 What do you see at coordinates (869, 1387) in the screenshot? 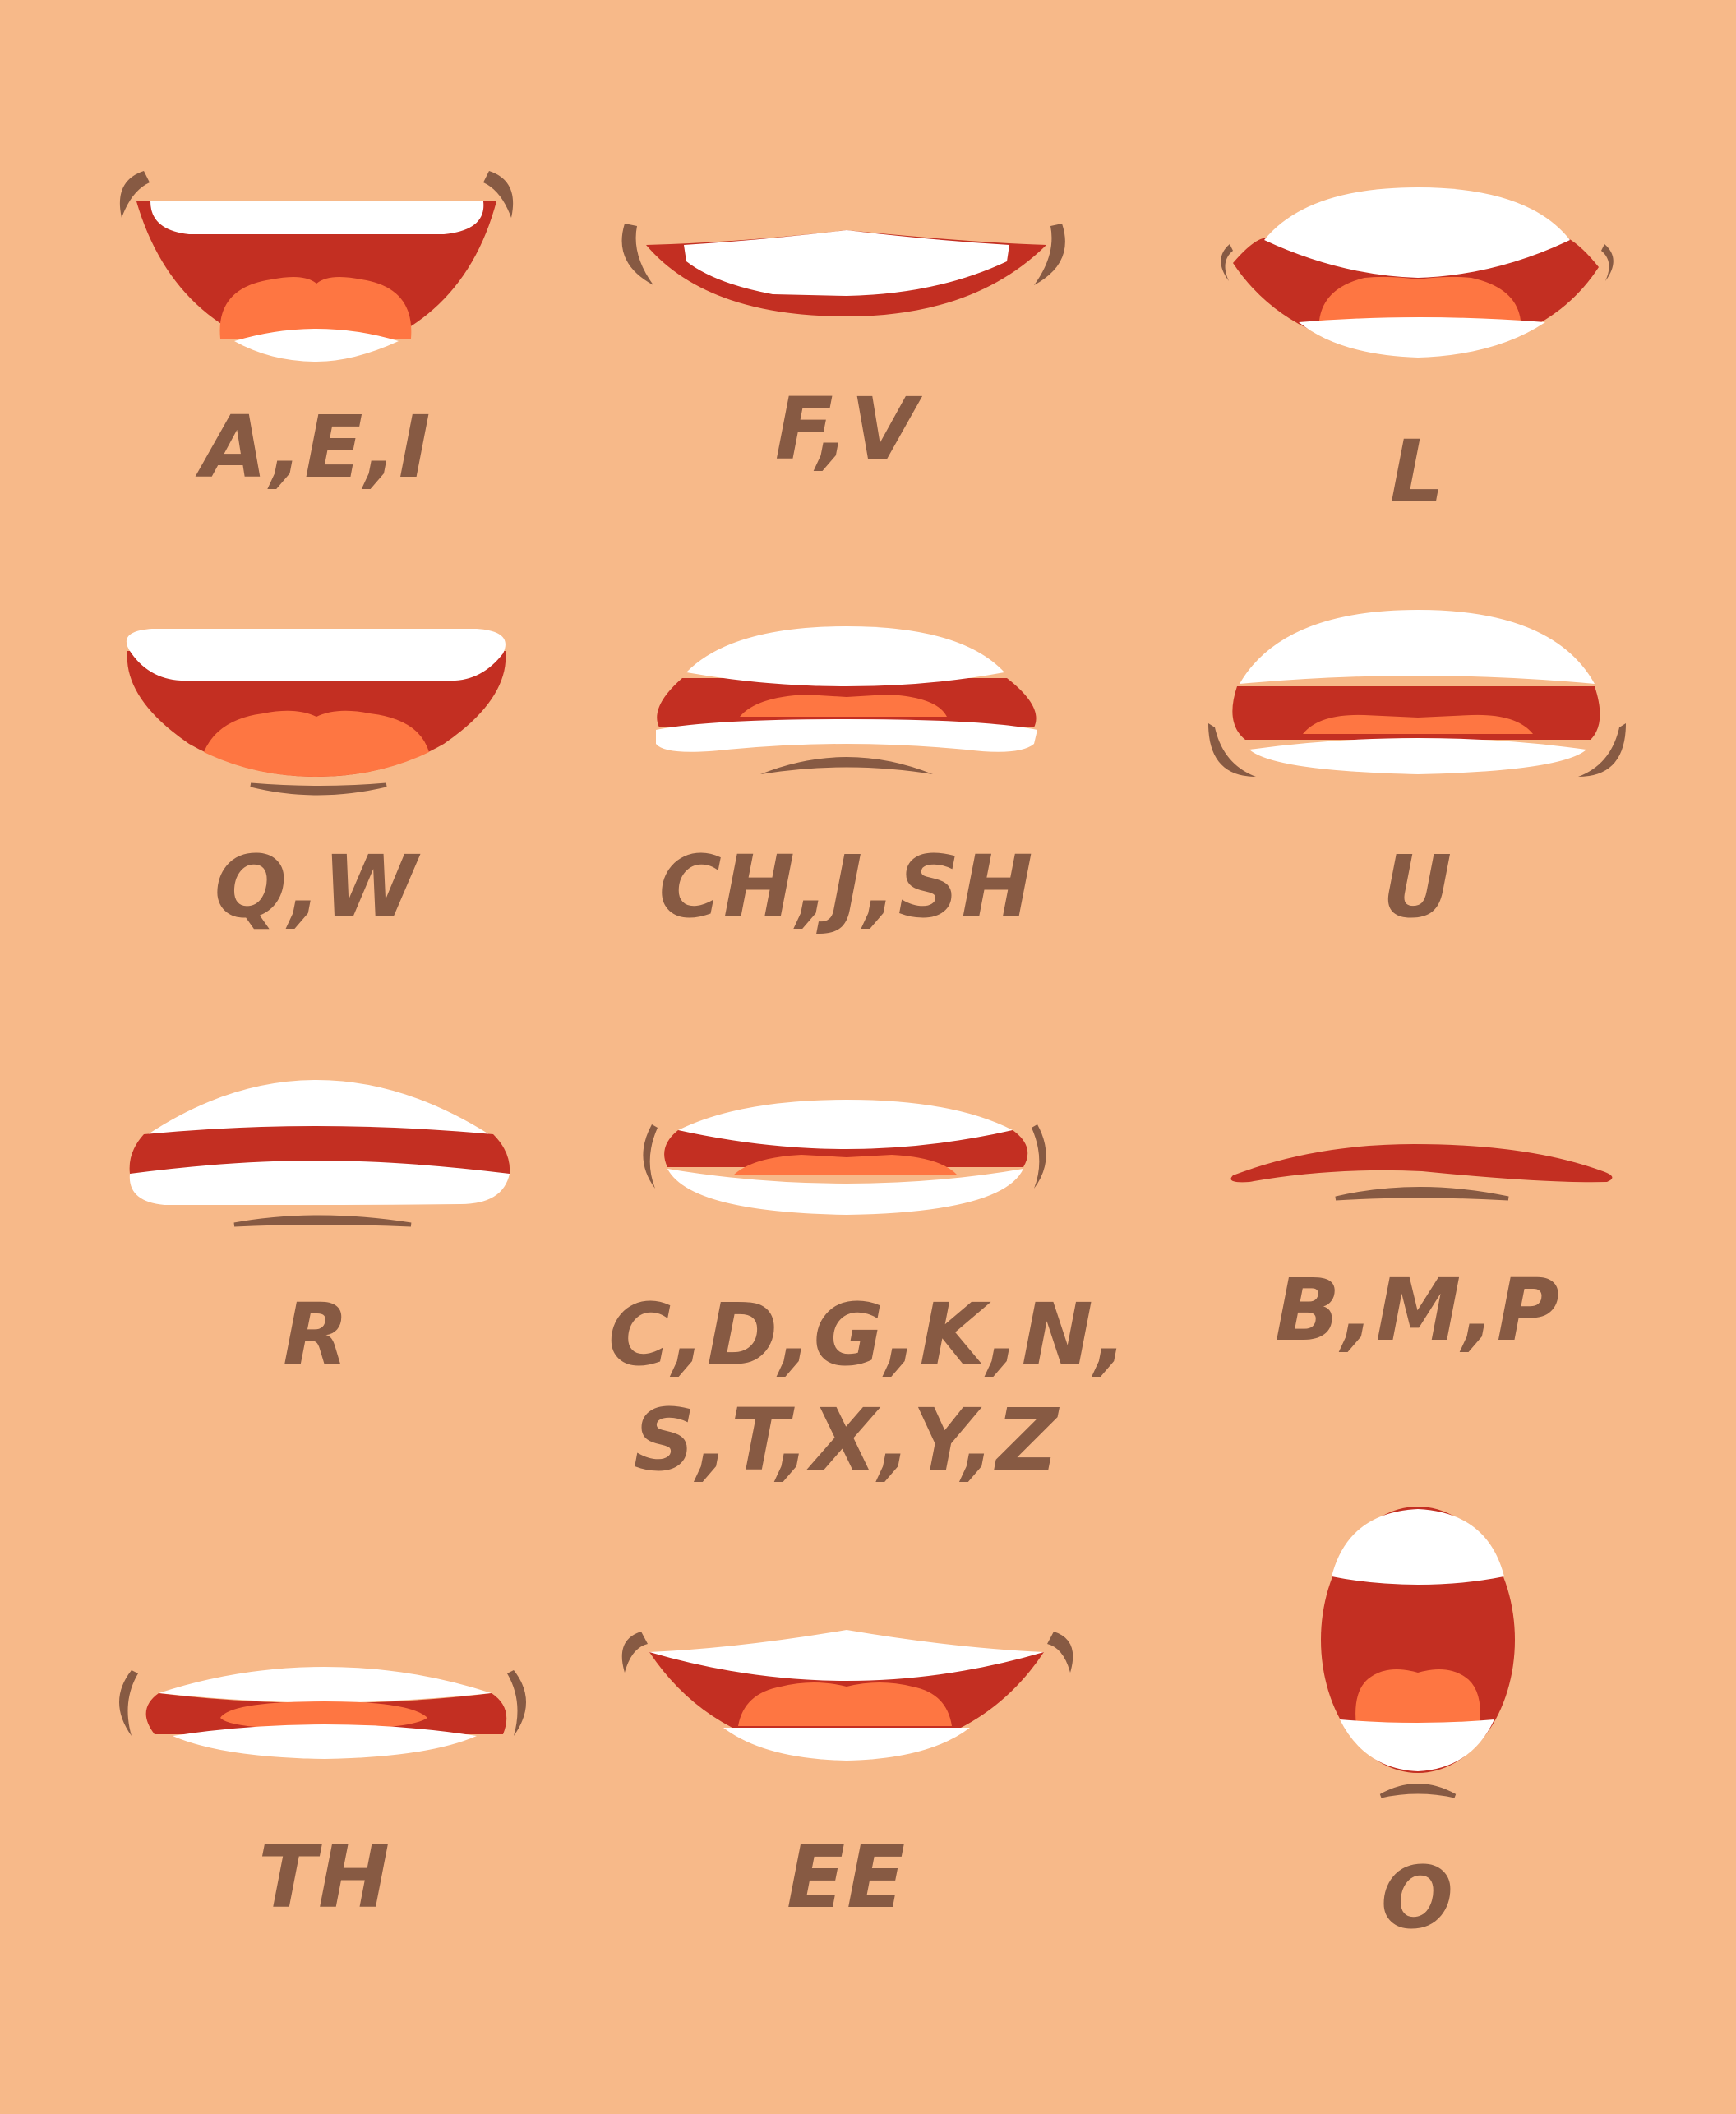
I see `viseme-label-cdgkn: C,D,G,K,N, S,T,X,Y,Z` at bounding box center [869, 1387].